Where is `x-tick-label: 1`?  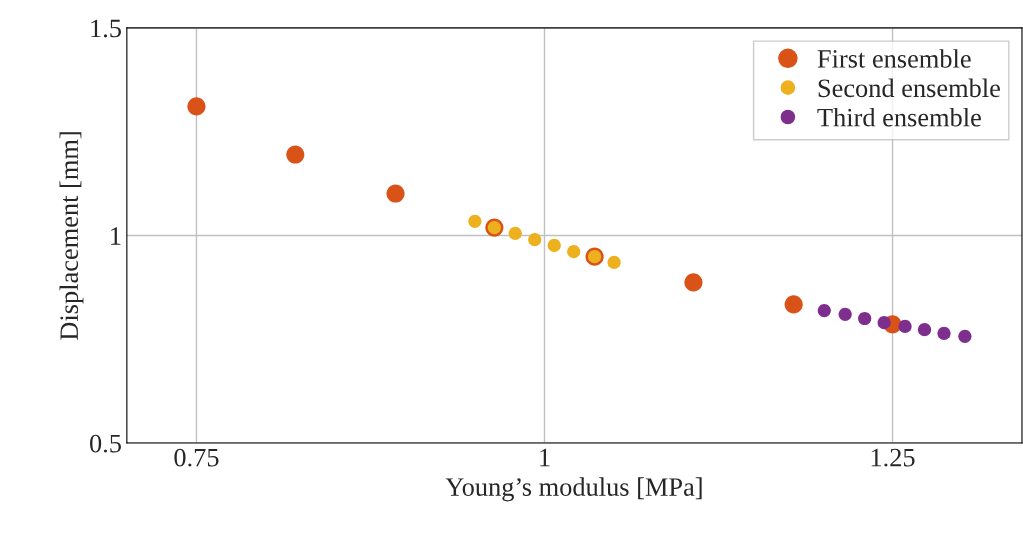 x-tick-label: 1 is located at coordinates (545, 457).